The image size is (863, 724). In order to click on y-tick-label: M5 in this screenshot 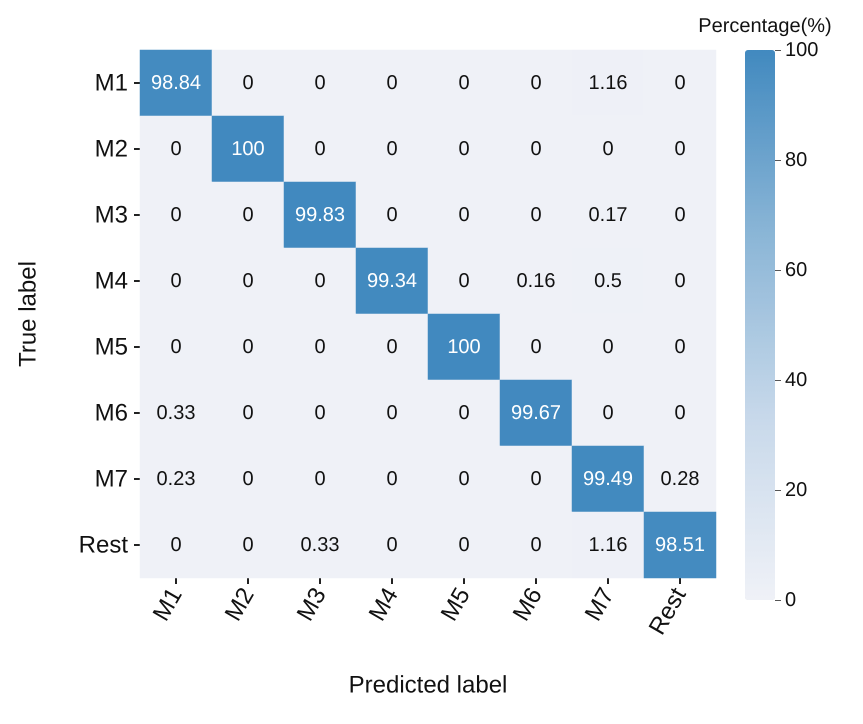, I will do `click(111, 347)`.